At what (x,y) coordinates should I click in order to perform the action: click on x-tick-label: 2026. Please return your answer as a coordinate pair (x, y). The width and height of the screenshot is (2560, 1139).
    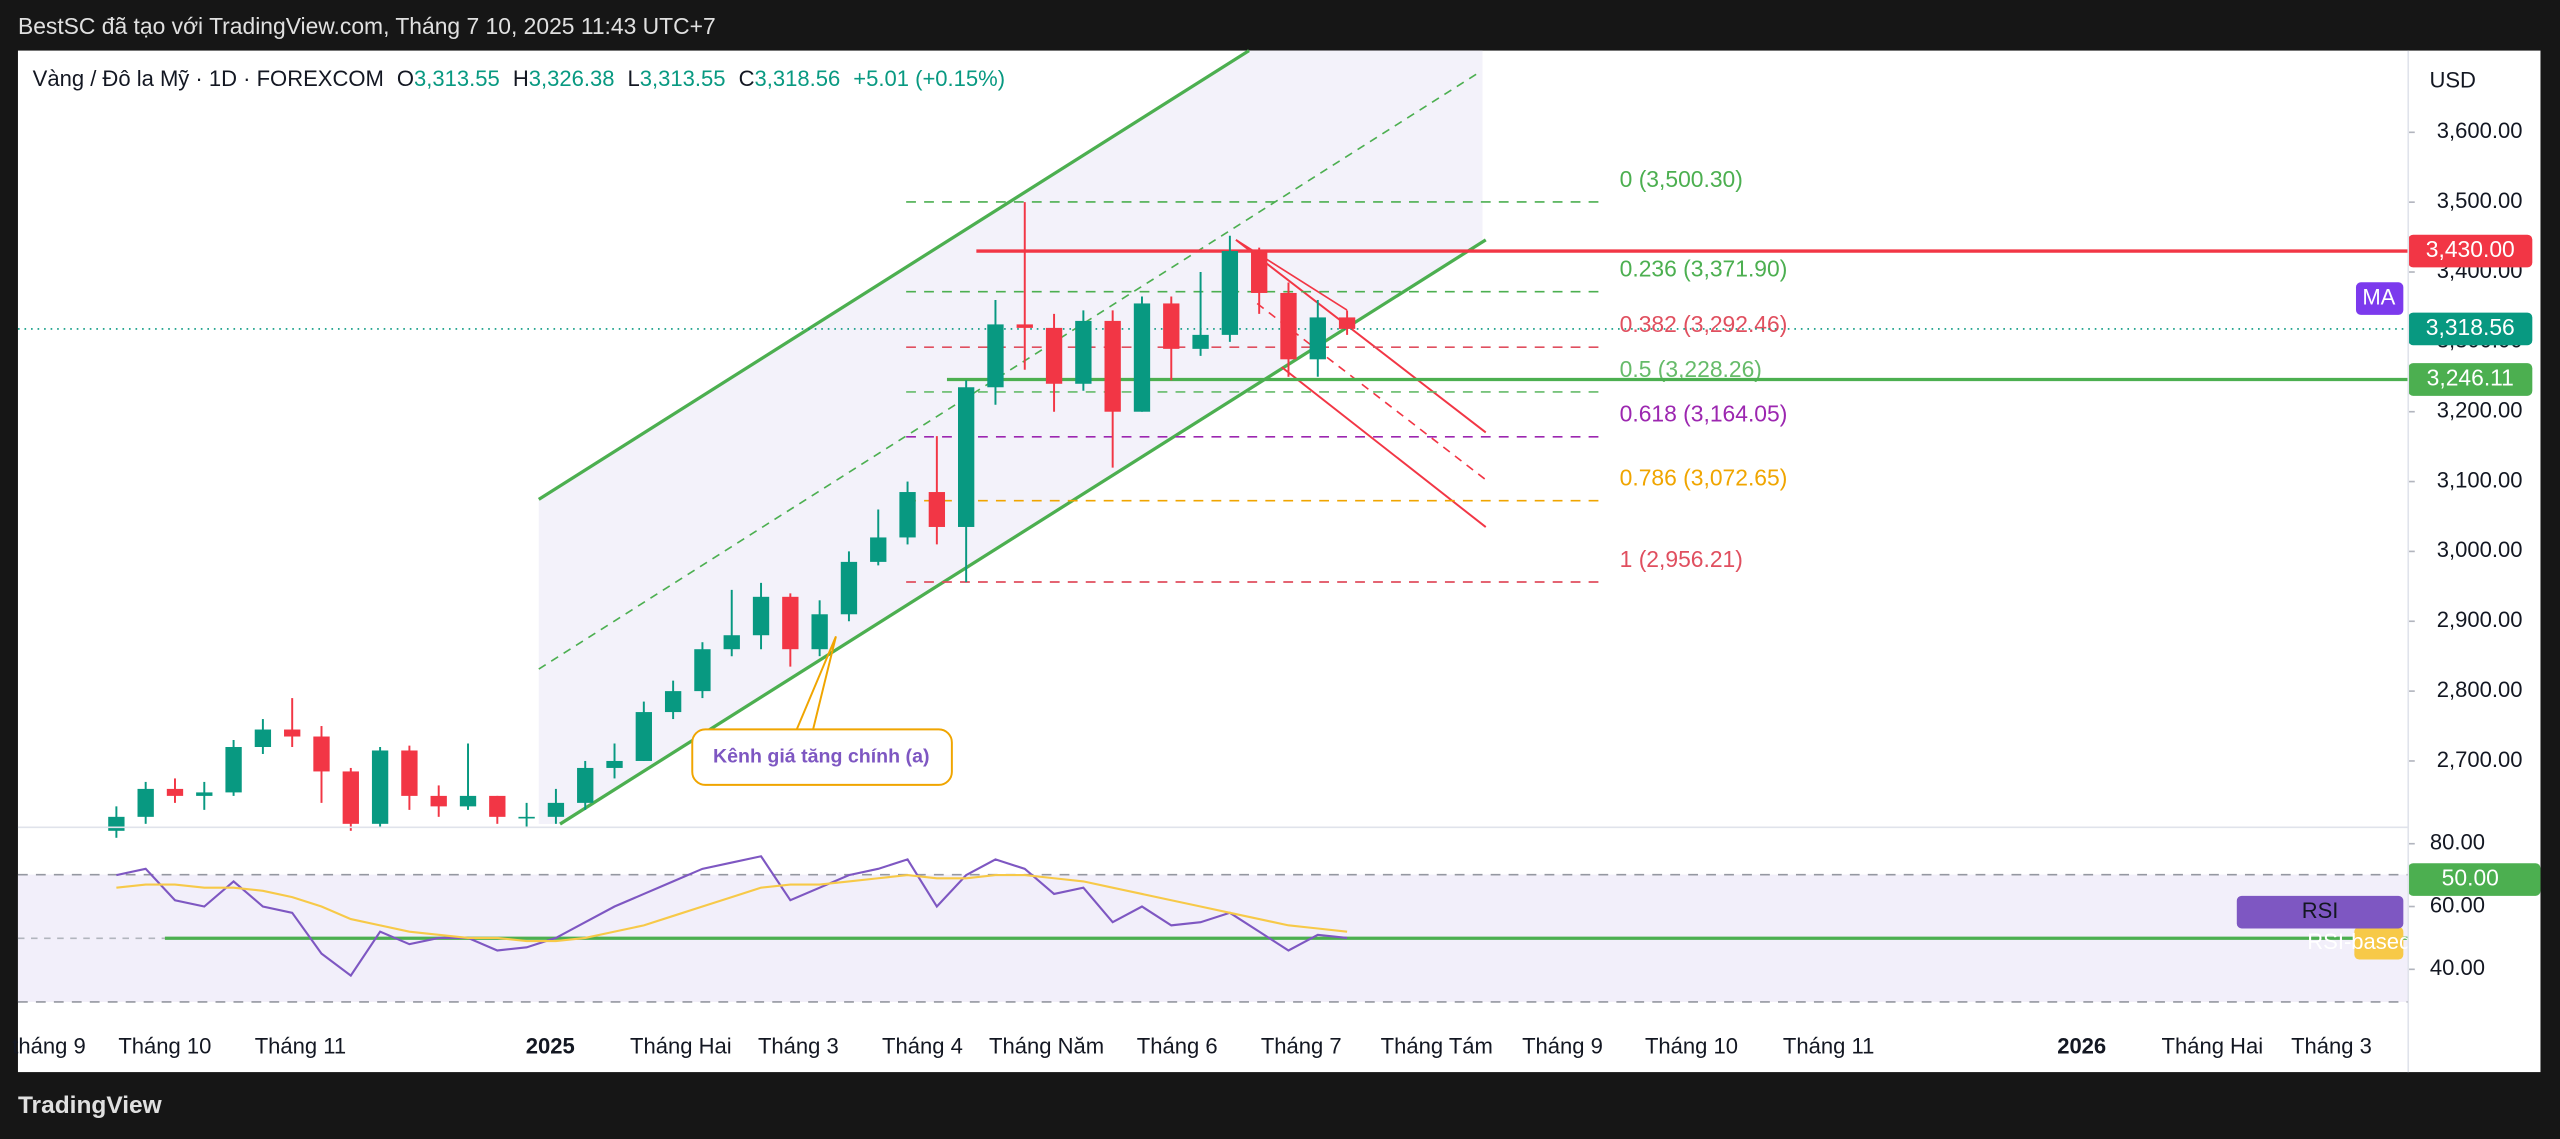
    Looking at the image, I should click on (2081, 1045).